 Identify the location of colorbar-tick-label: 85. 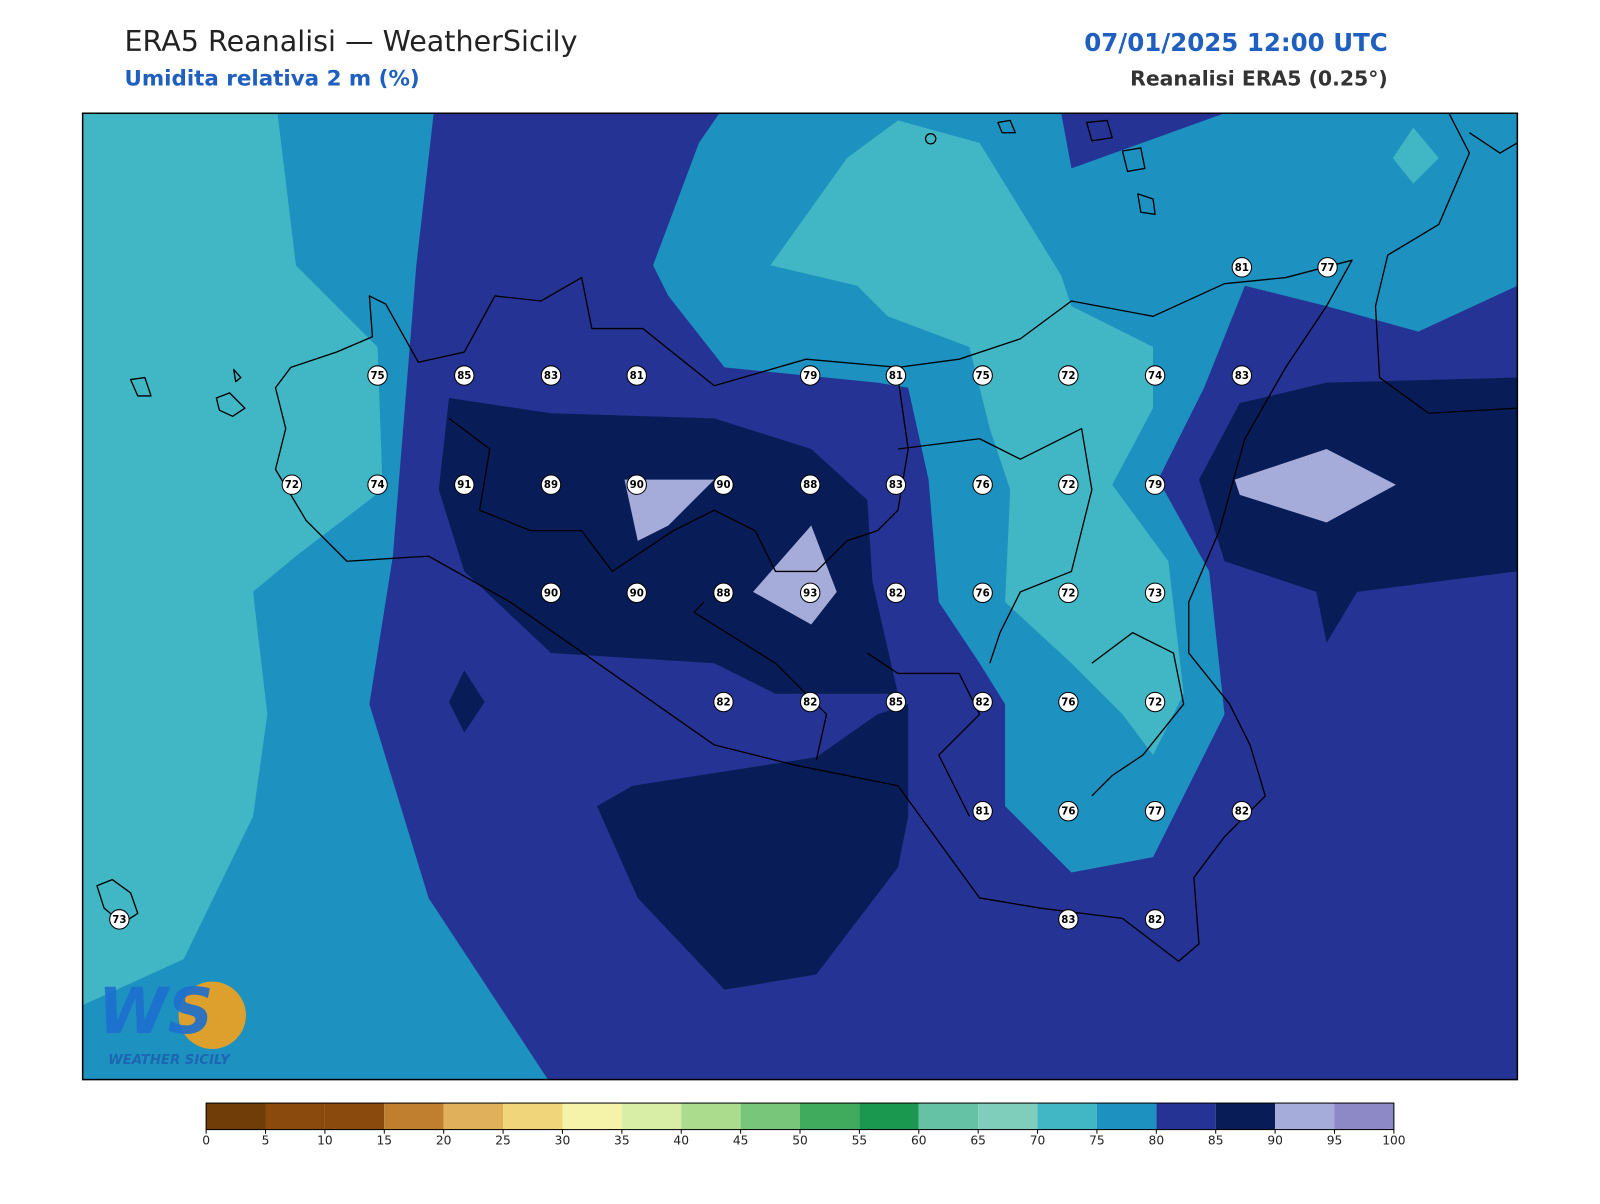
(1216, 1140).